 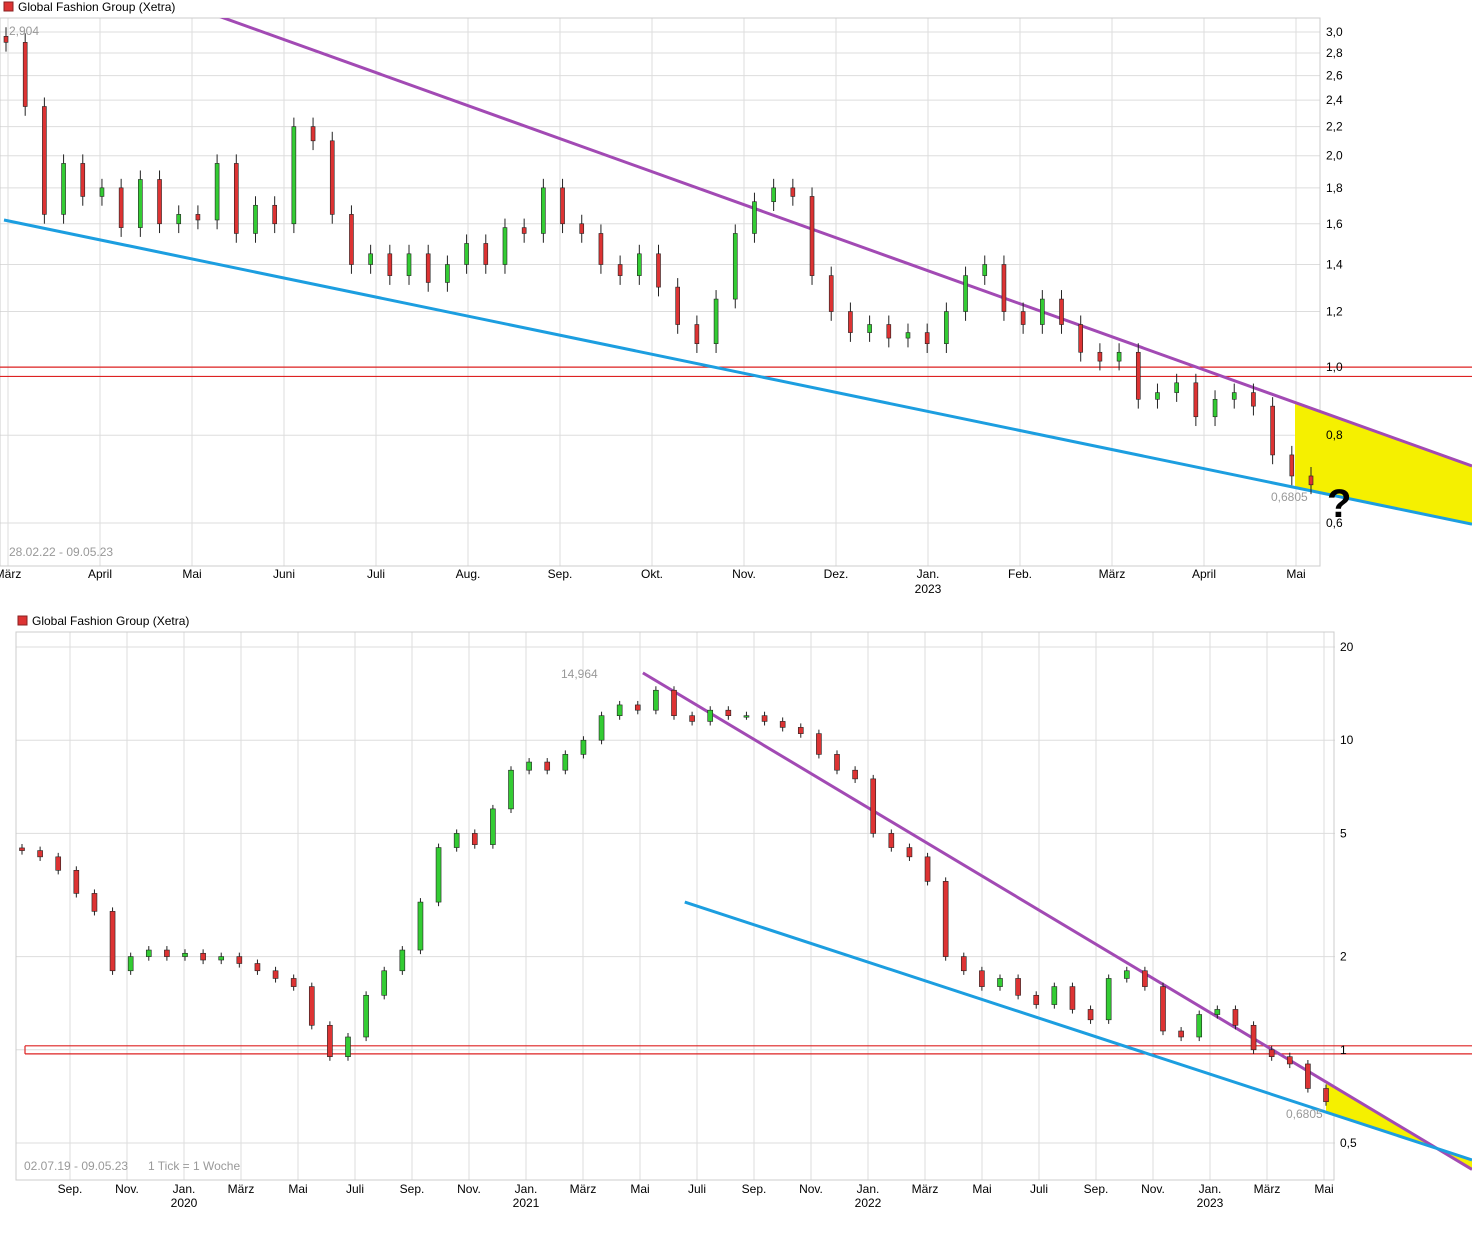 What do you see at coordinates (526, 1203) in the screenshot?
I see `x-year-label: 2021` at bounding box center [526, 1203].